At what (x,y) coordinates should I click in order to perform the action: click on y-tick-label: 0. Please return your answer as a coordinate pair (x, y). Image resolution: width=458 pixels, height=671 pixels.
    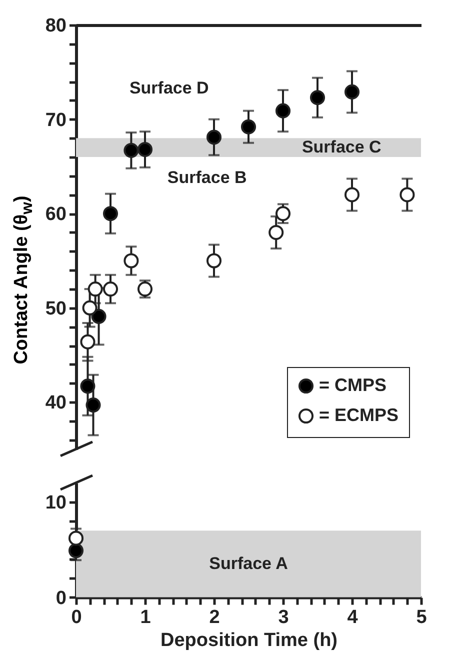
    Looking at the image, I should click on (61, 598).